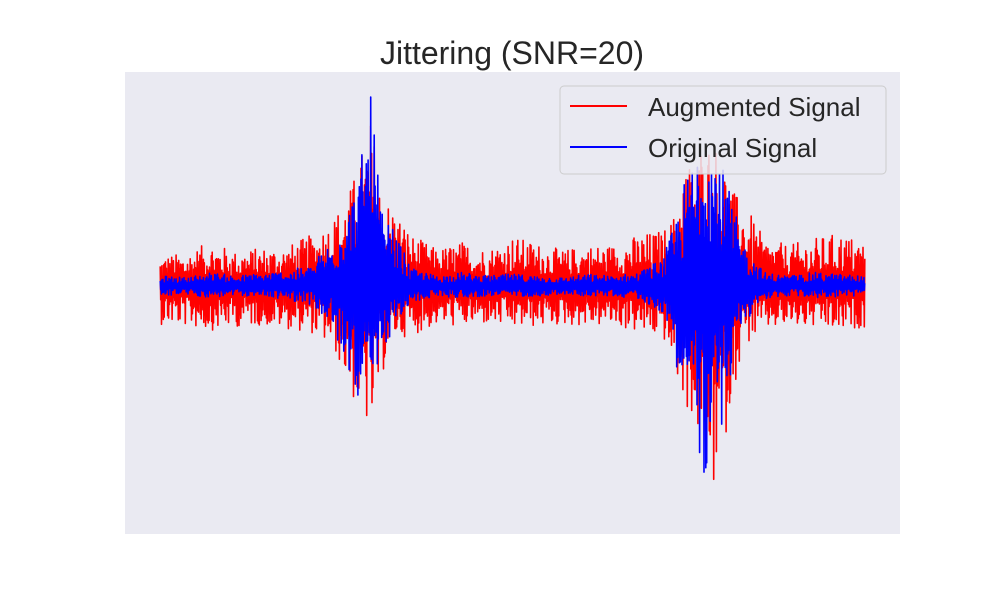  I want to click on legend-label-original-signal: Original Signal, so click(732, 148).